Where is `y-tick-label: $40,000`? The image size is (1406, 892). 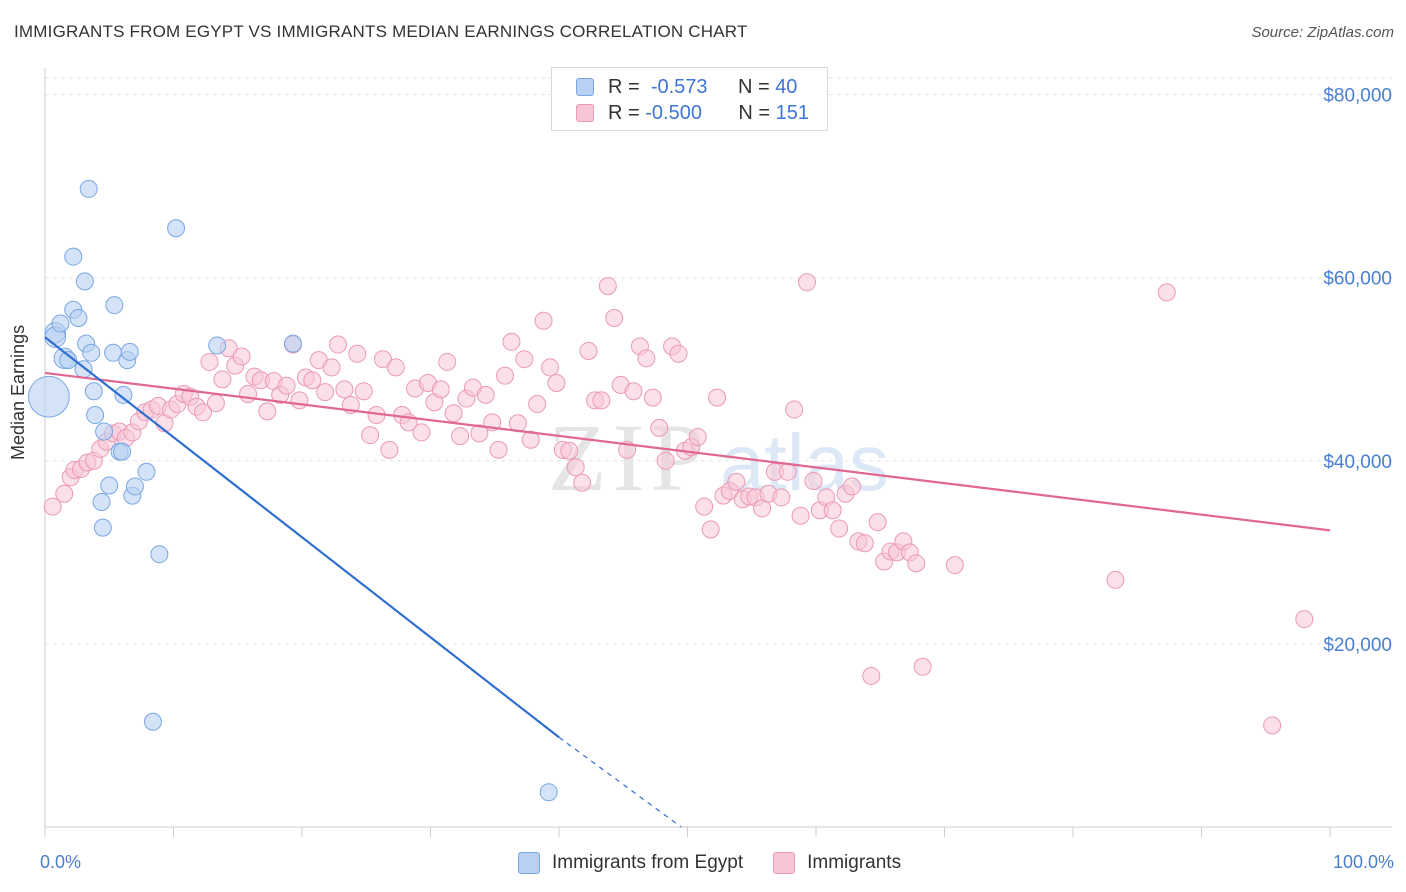 y-tick-label: $40,000 is located at coordinates (1357, 462).